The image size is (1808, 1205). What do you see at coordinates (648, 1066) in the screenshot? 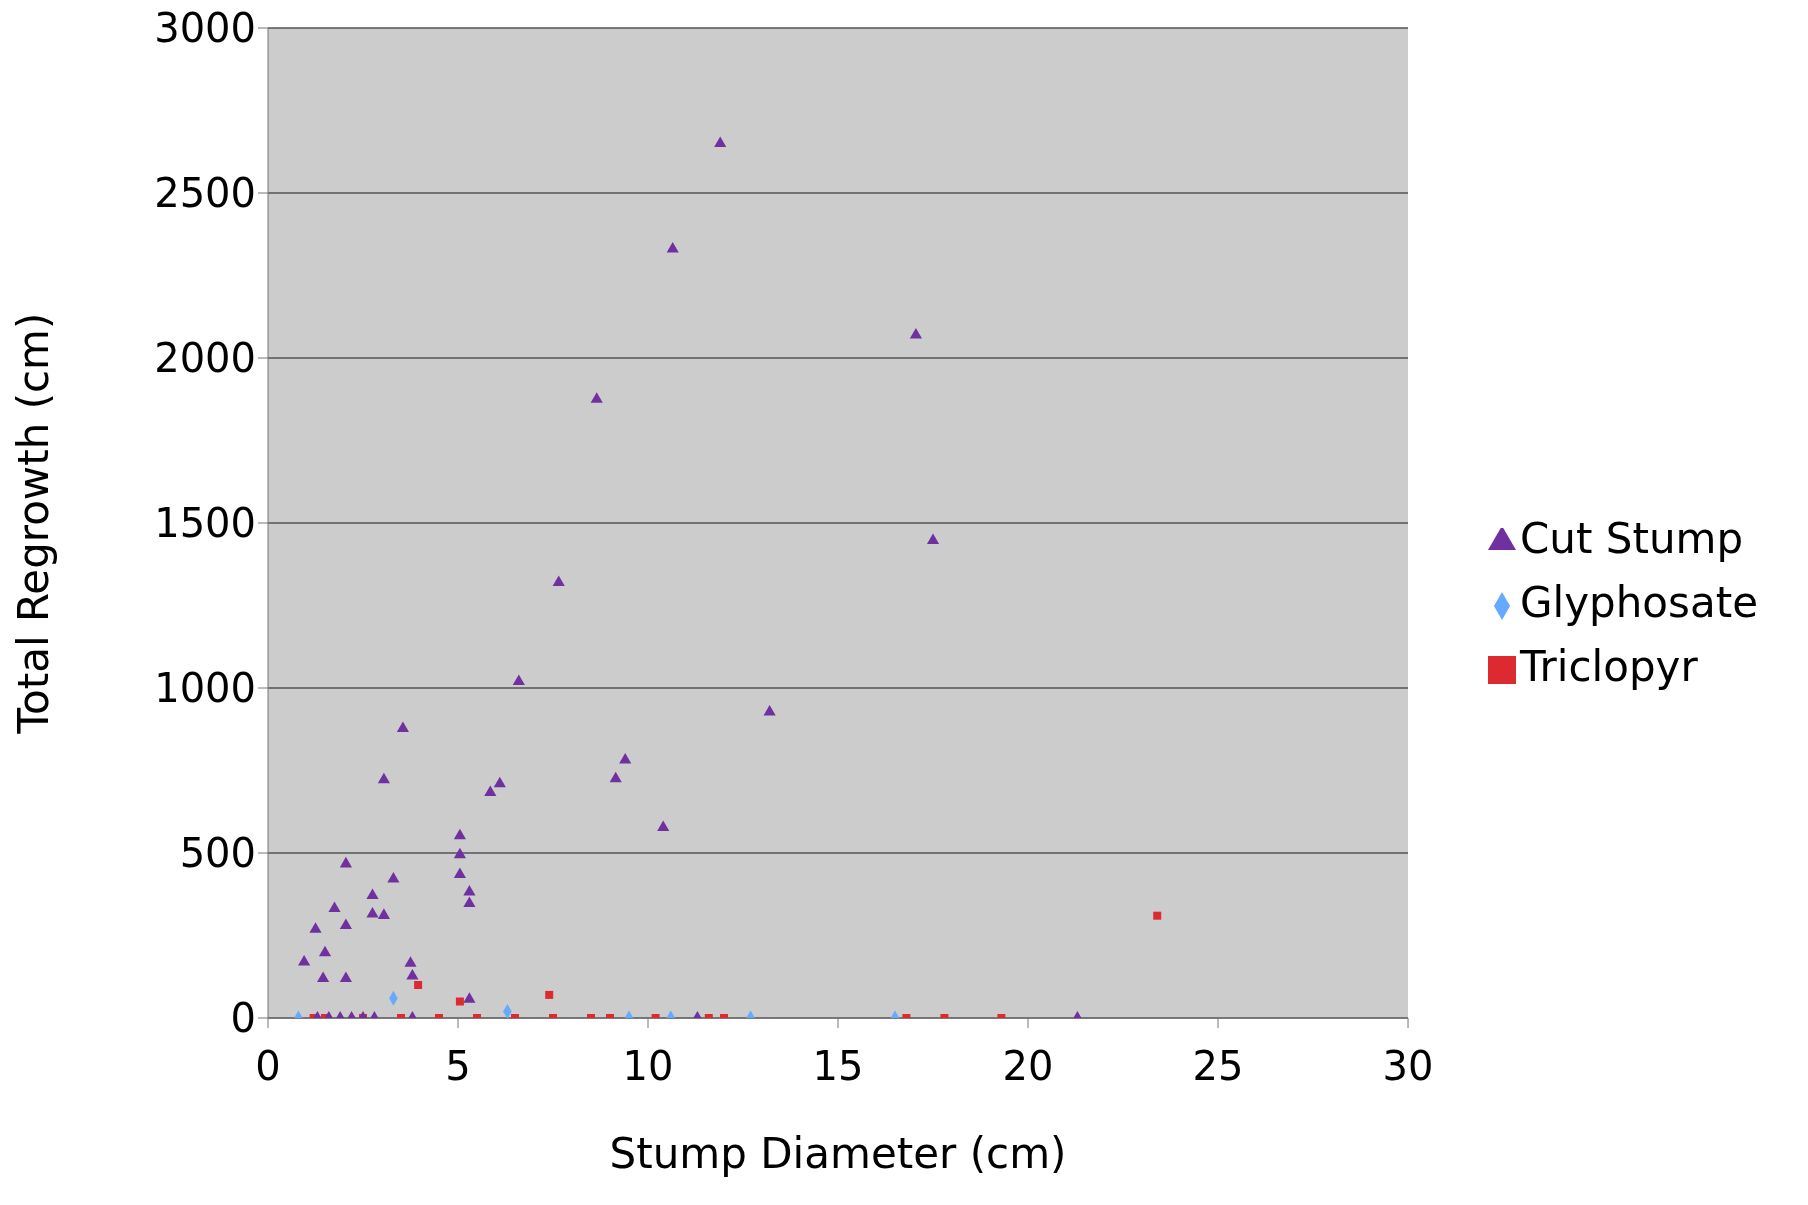
I see `x-tick-label: 10` at bounding box center [648, 1066].